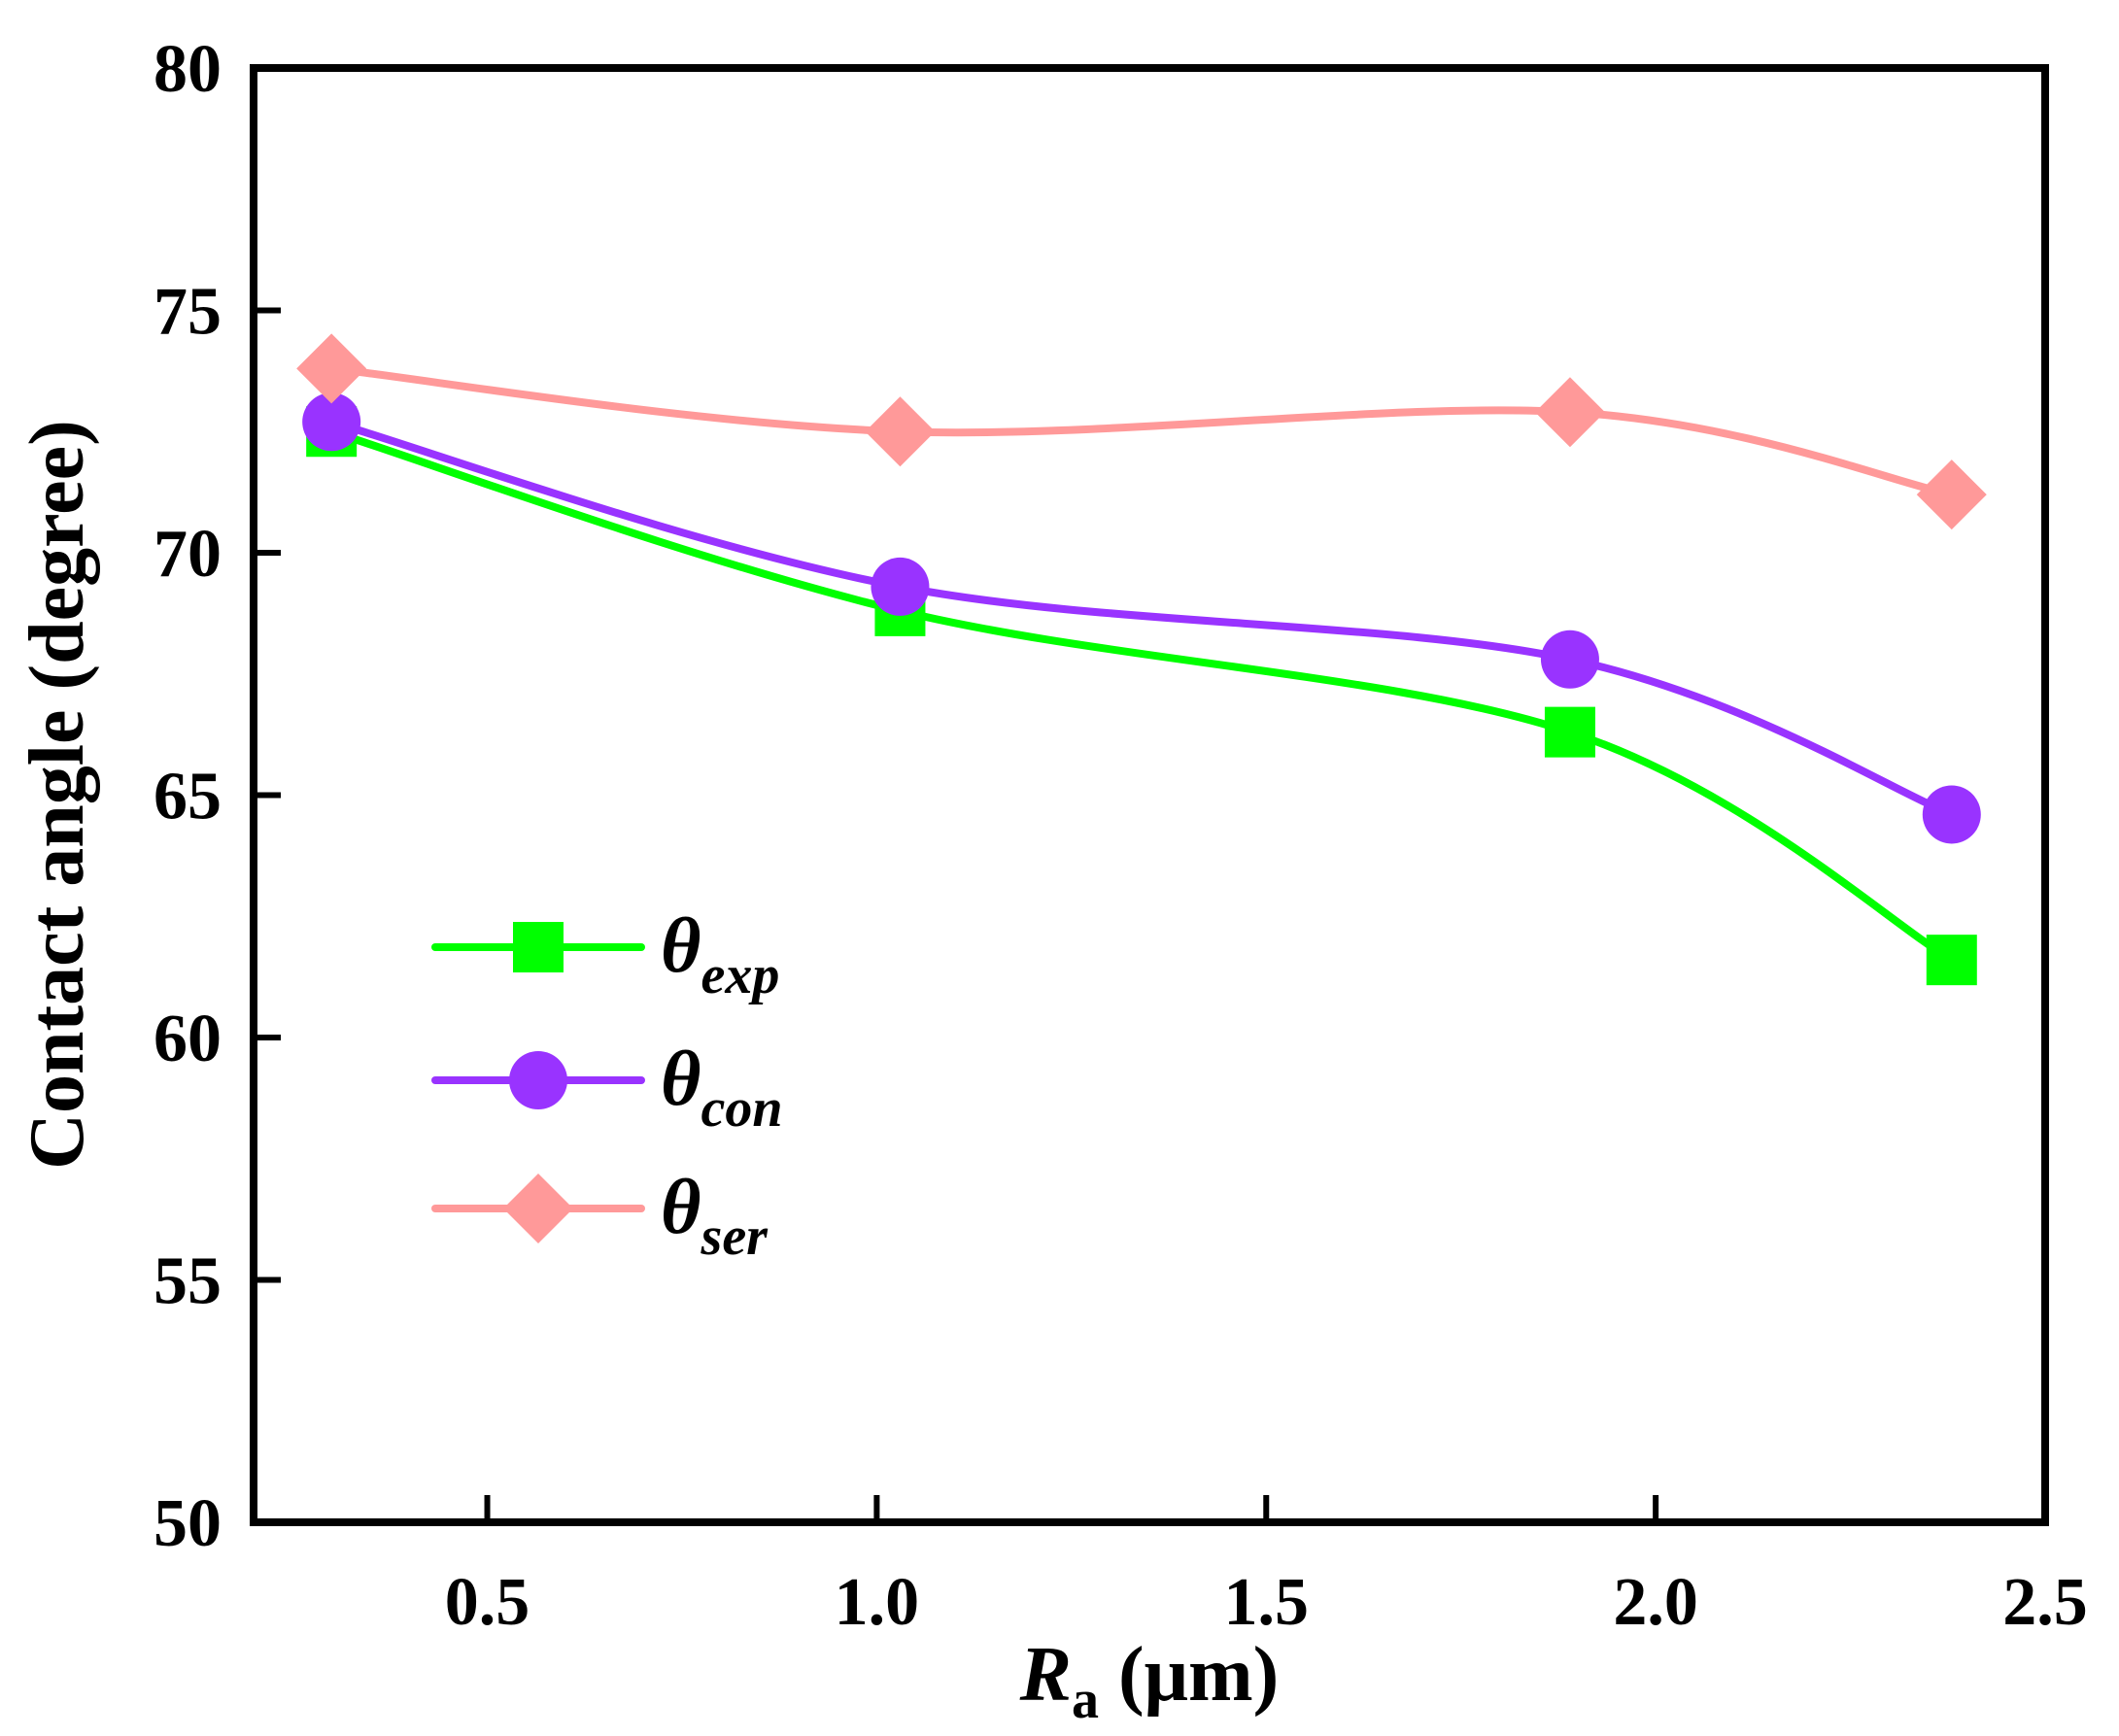  I want to click on legend-label: θcon, so click(722, 1088).